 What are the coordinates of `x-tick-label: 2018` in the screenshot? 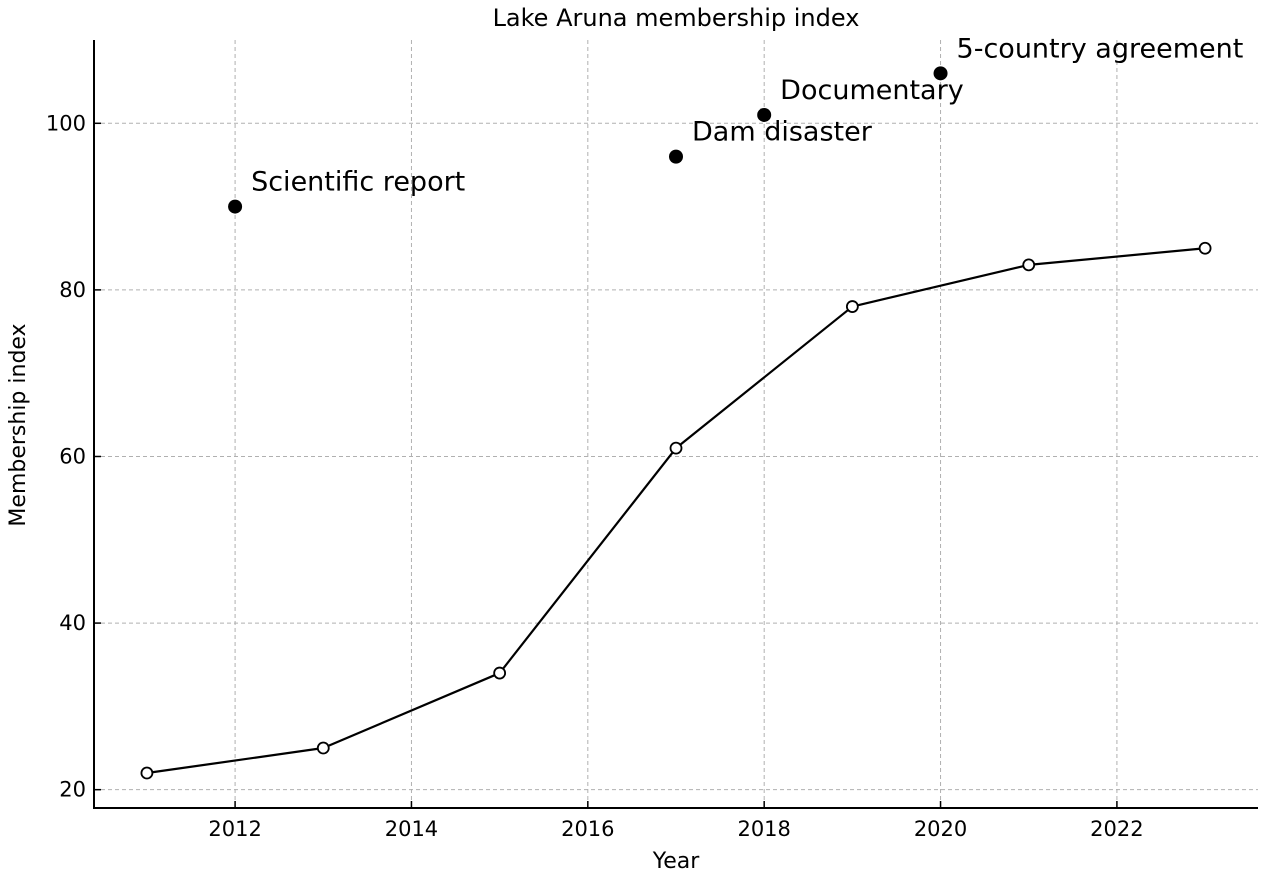 It's located at (763, 829).